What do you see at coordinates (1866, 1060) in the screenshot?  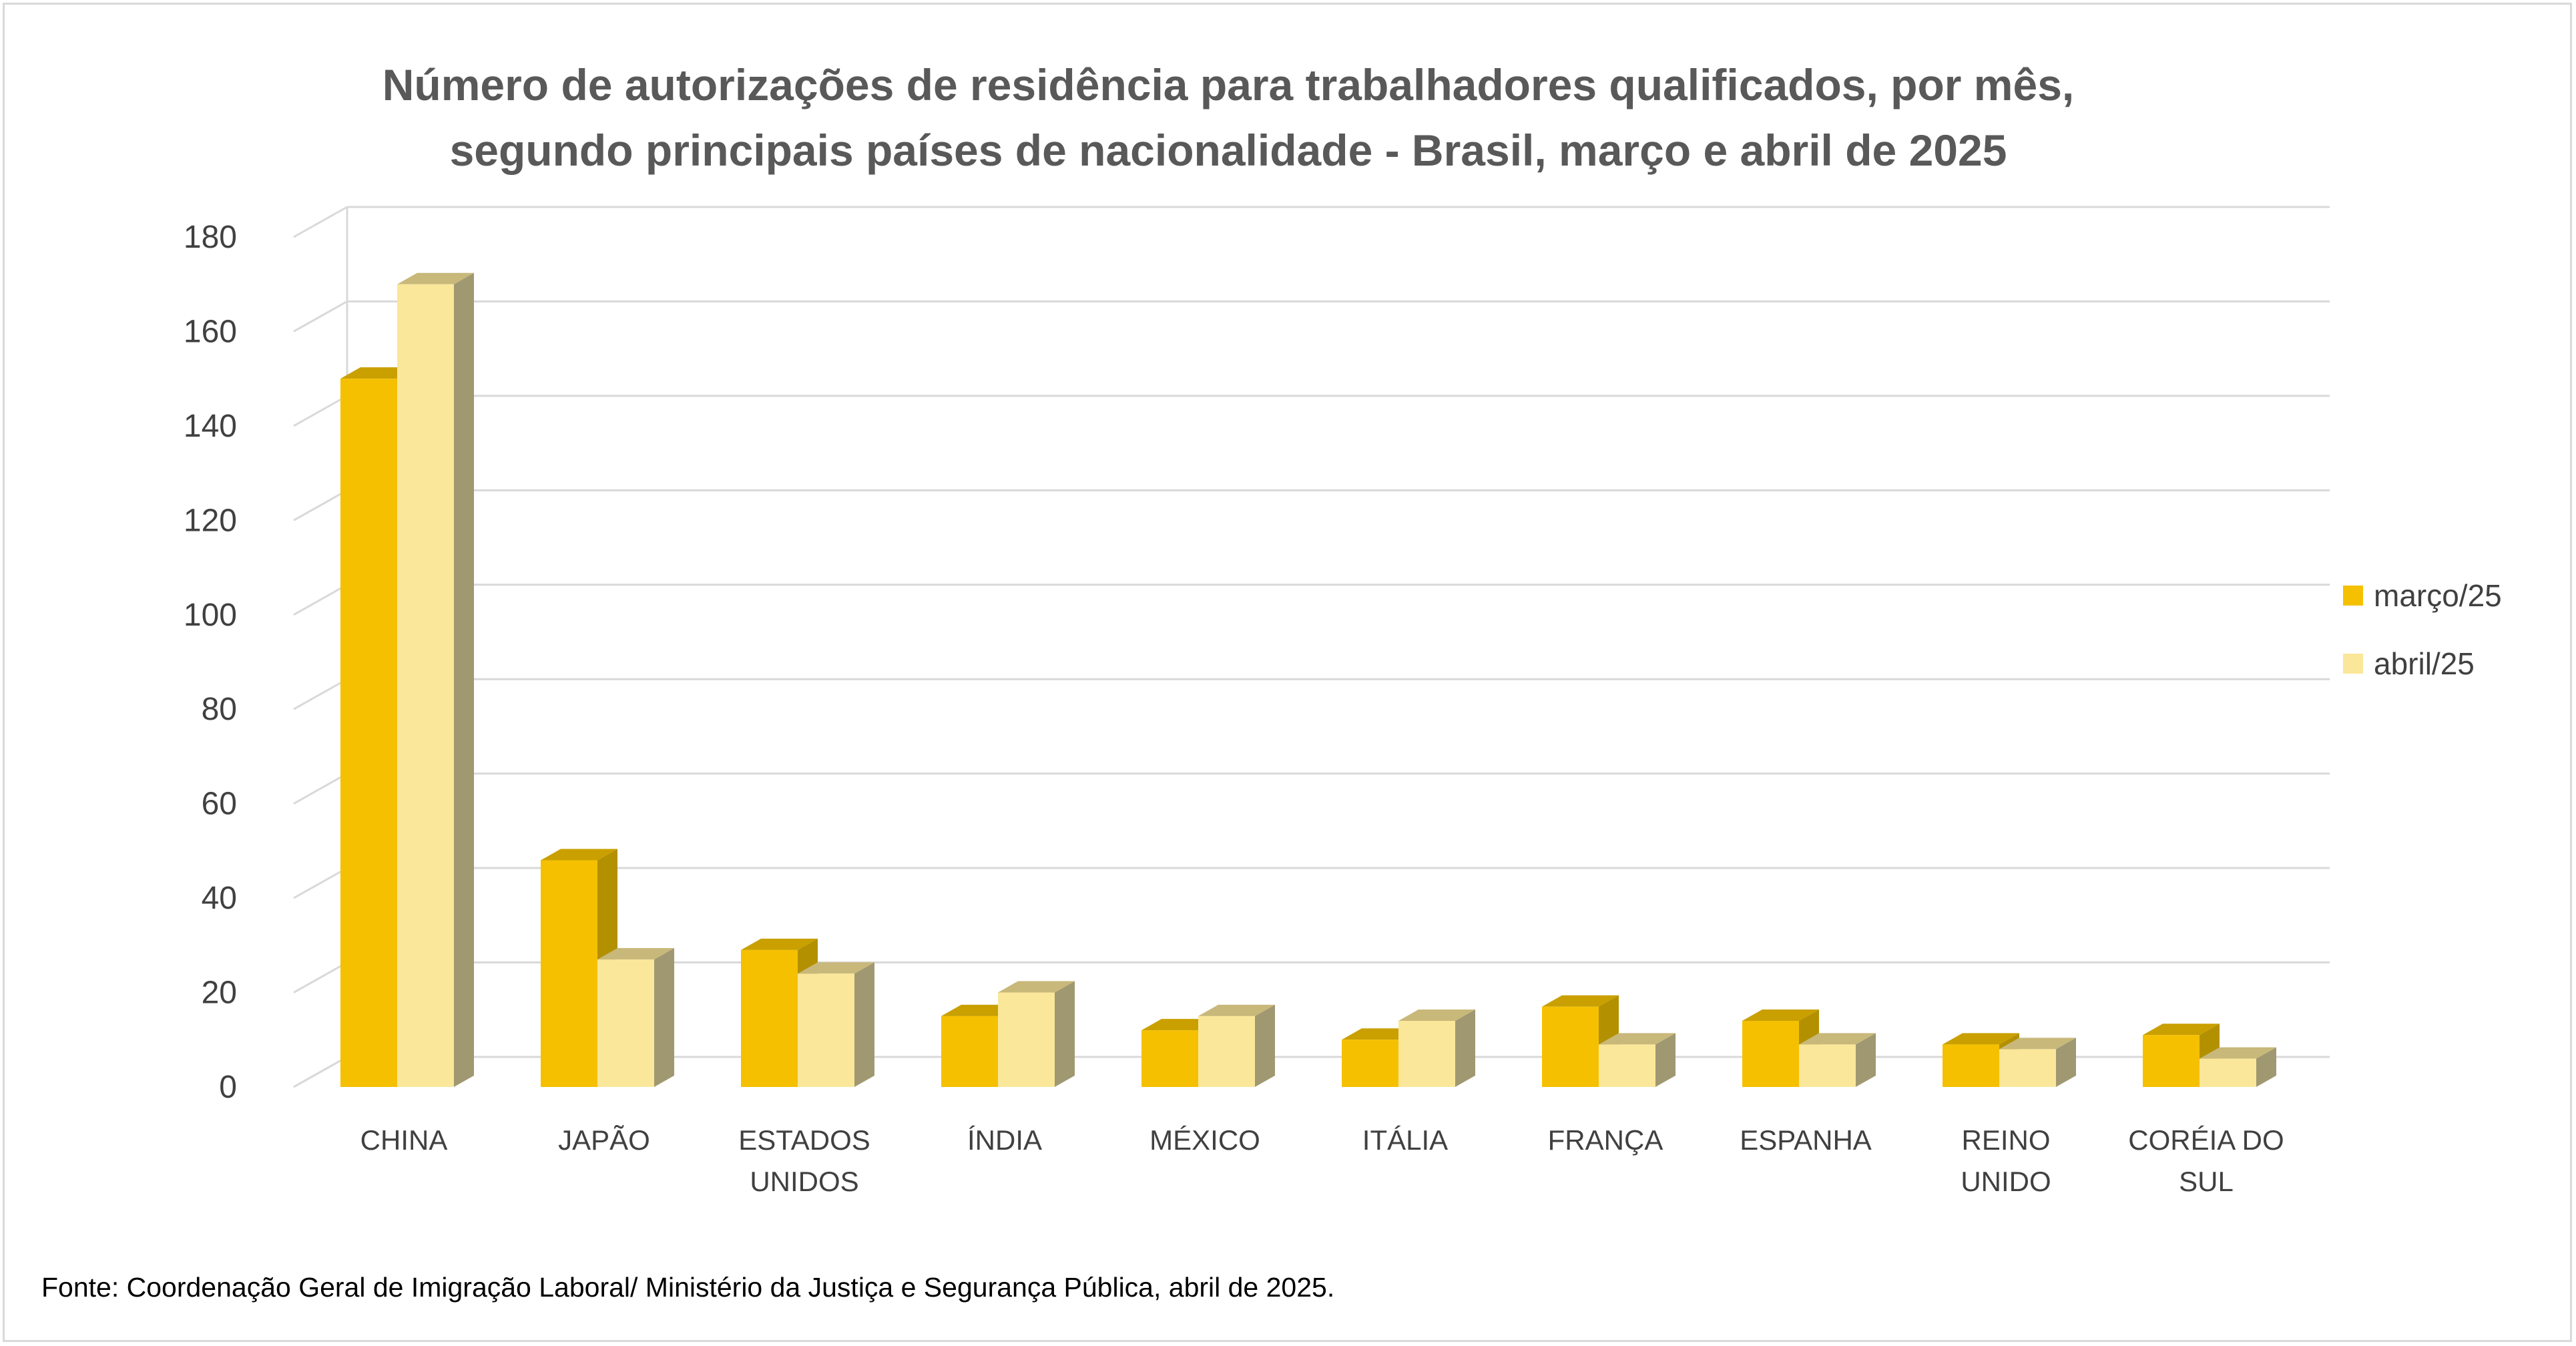 I see `bar-side-espanha-abril` at bounding box center [1866, 1060].